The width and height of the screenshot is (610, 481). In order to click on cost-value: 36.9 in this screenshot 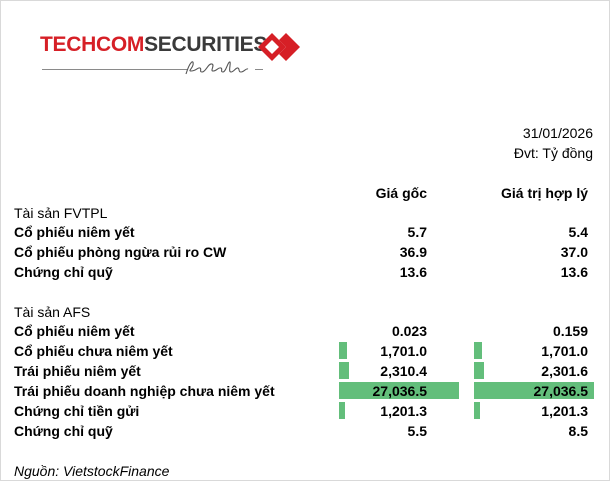, I will do `click(413, 252)`.